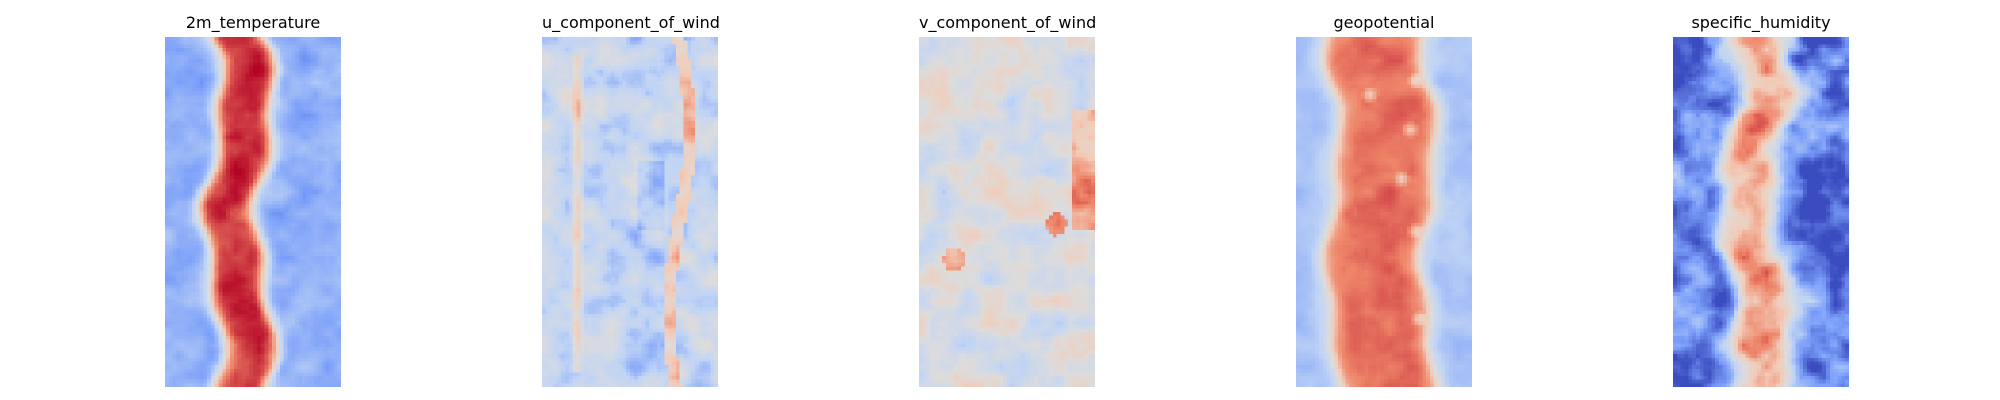 The width and height of the screenshot is (2000, 400). I want to click on heatmap-panel-1: 2m_temperature, so click(253, 200).